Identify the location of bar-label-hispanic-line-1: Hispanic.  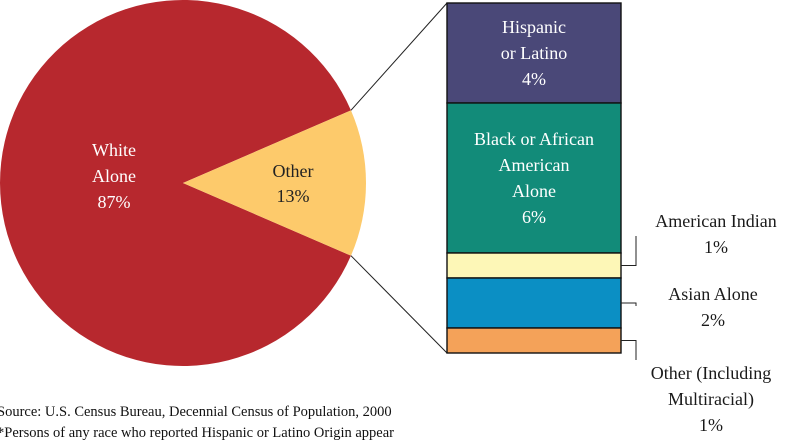
(534, 27).